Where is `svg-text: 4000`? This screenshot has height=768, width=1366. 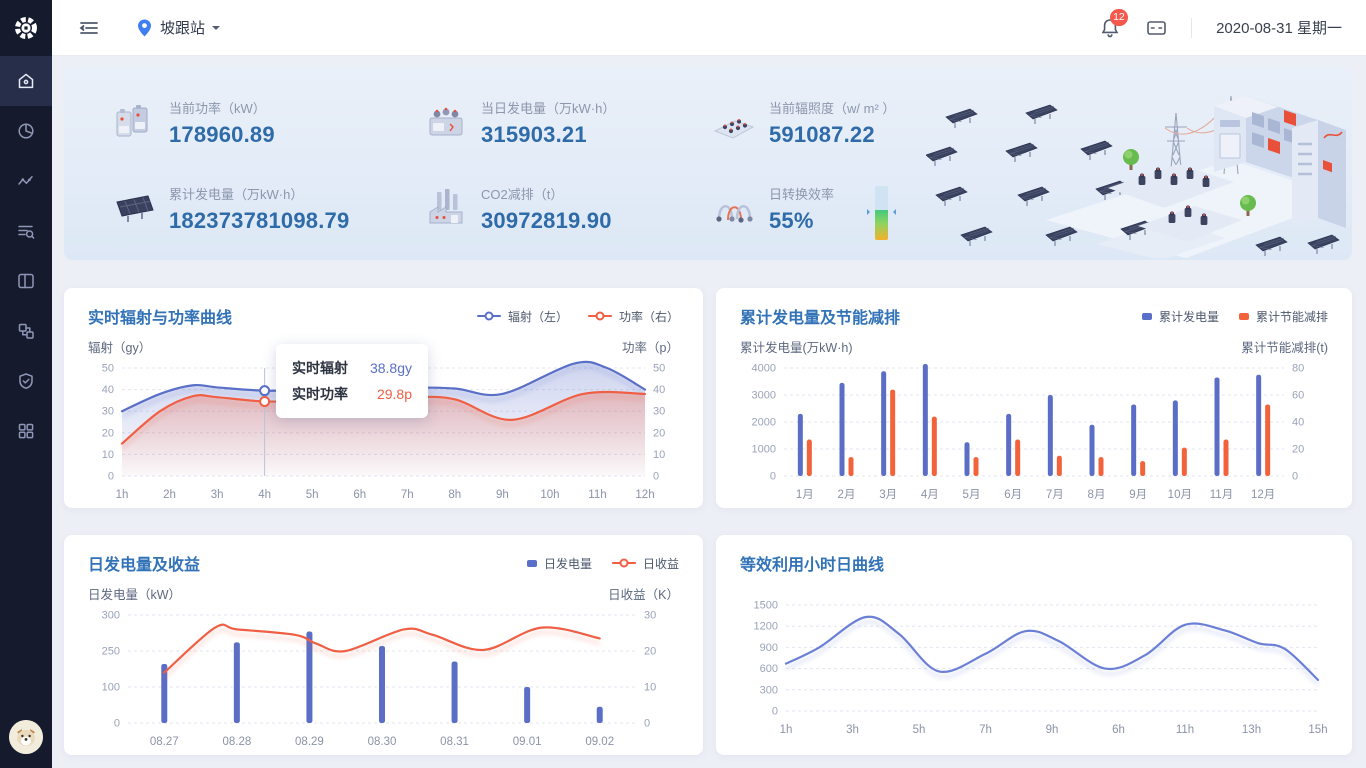
svg-text: 4000 is located at coordinates (764, 369).